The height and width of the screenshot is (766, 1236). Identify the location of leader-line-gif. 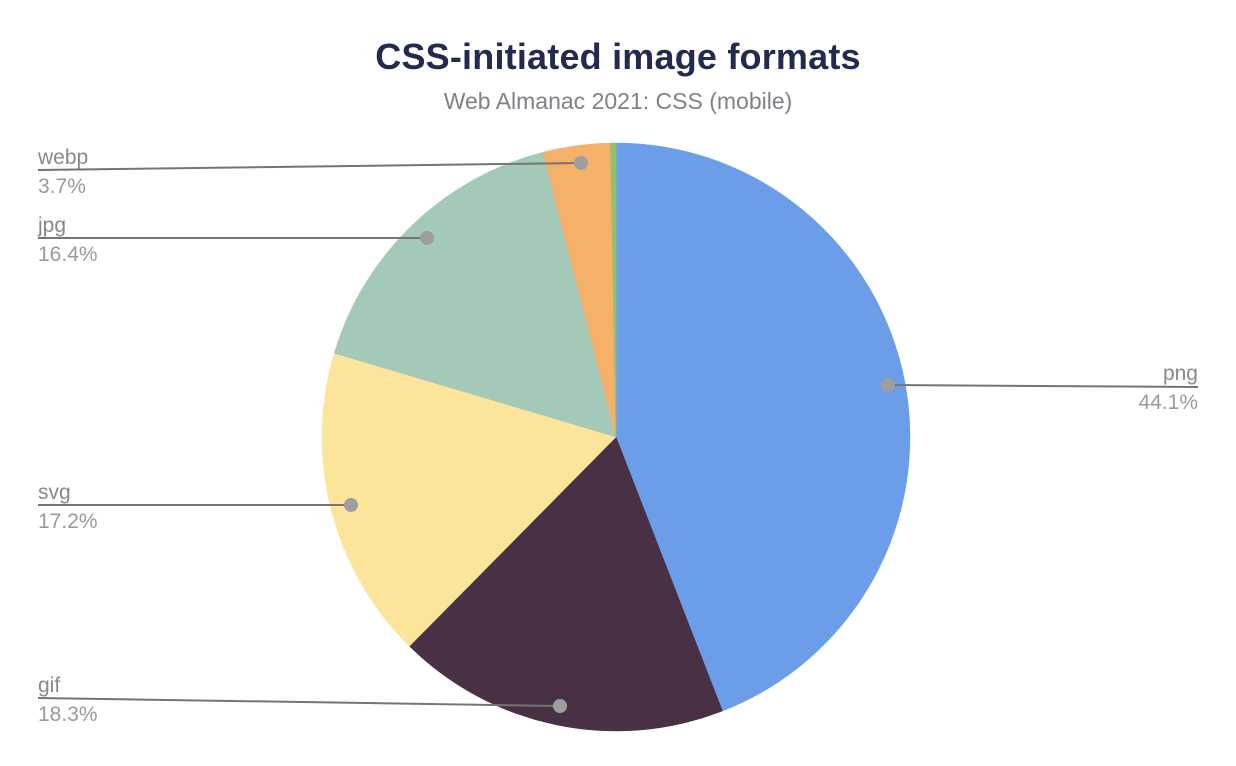
(299, 702).